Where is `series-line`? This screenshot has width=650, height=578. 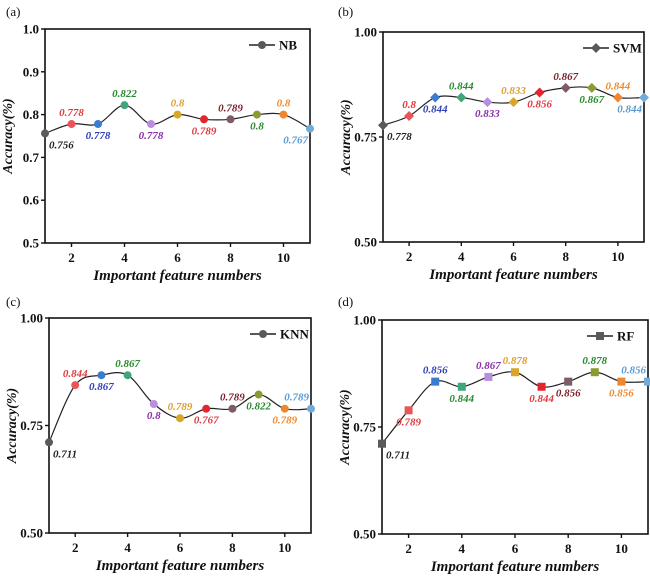 series-line is located at coordinates (515, 408).